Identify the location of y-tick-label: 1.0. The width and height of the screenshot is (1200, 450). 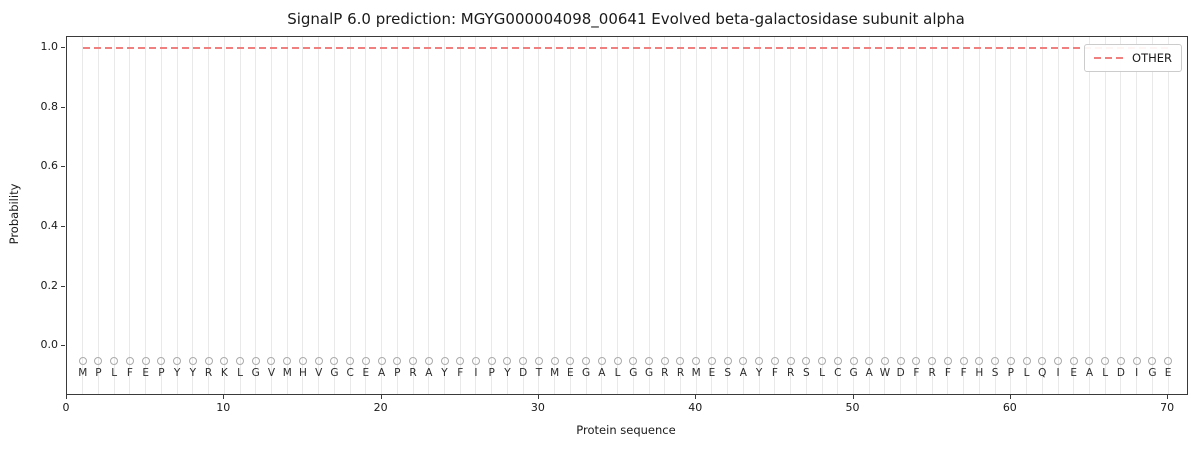
(49, 47).